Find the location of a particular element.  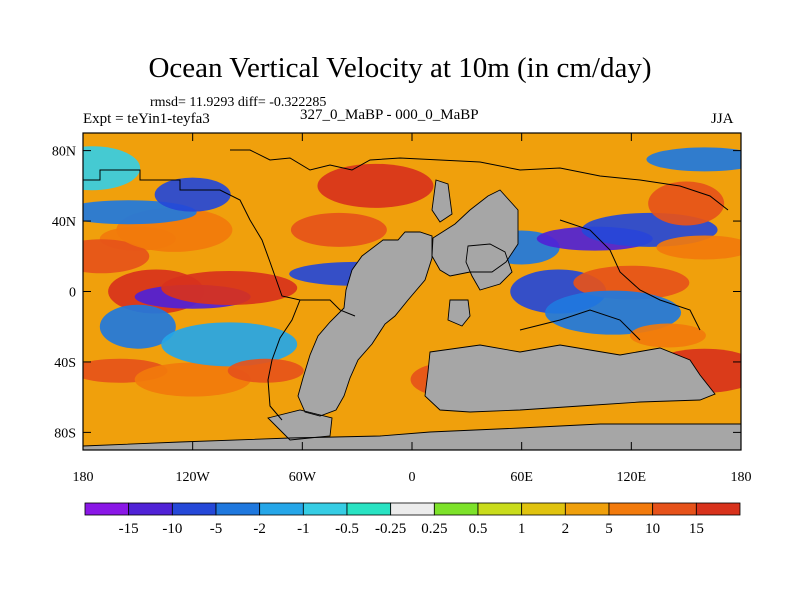

colorbar-label: -1 is located at coordinates (303, 529).